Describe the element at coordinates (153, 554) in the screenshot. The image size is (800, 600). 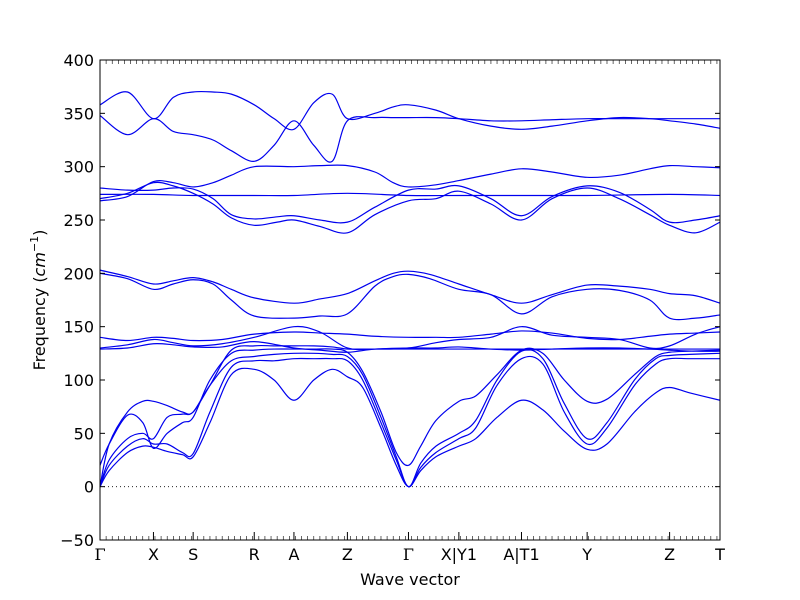
I see `x-tick-label: X` at that location.